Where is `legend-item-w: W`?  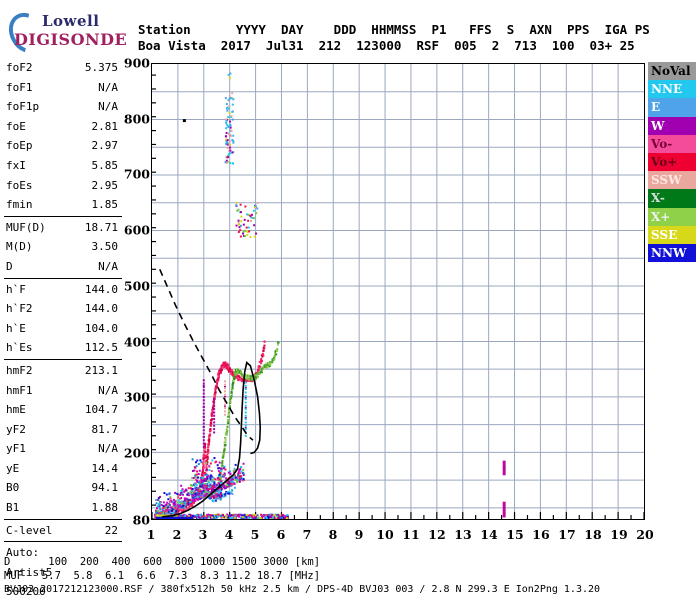
legend-item-w: W is located at coordinates (672, 125).